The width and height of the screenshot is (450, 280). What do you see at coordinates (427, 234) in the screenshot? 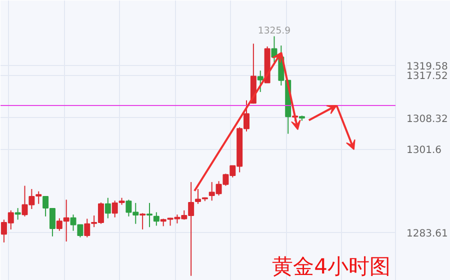
I see `y-tick-label: 1283.61` at bounding box center [427, 234].